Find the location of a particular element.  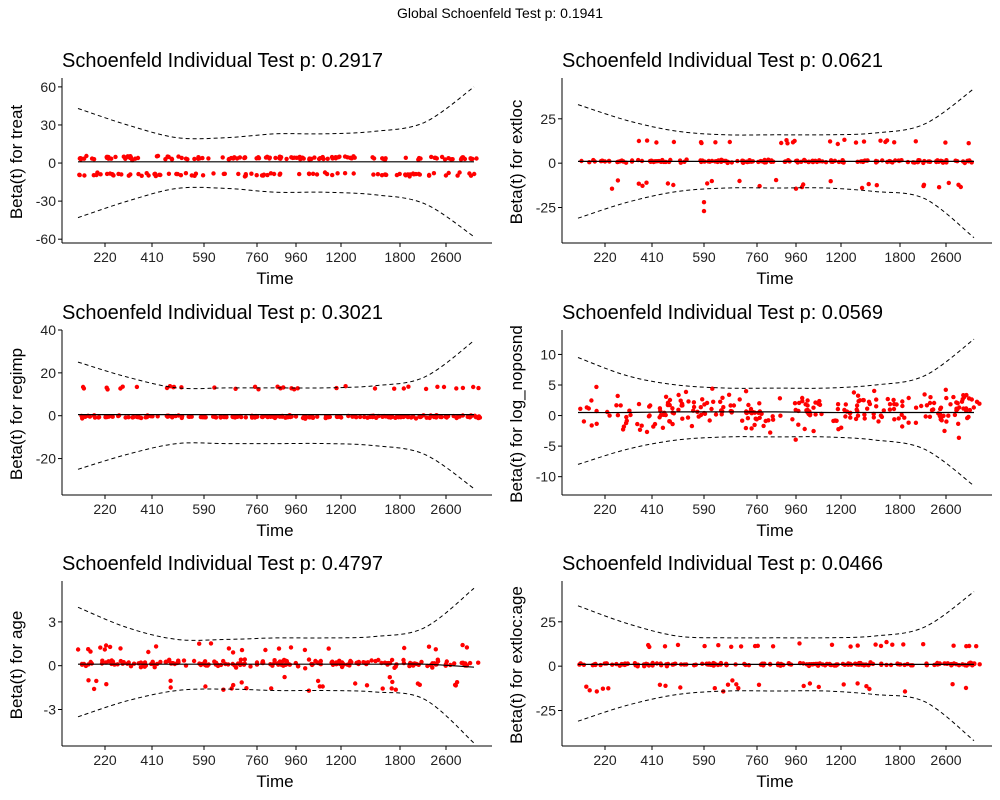

x-tick-label: 760 is located at coordinates (257, 760).